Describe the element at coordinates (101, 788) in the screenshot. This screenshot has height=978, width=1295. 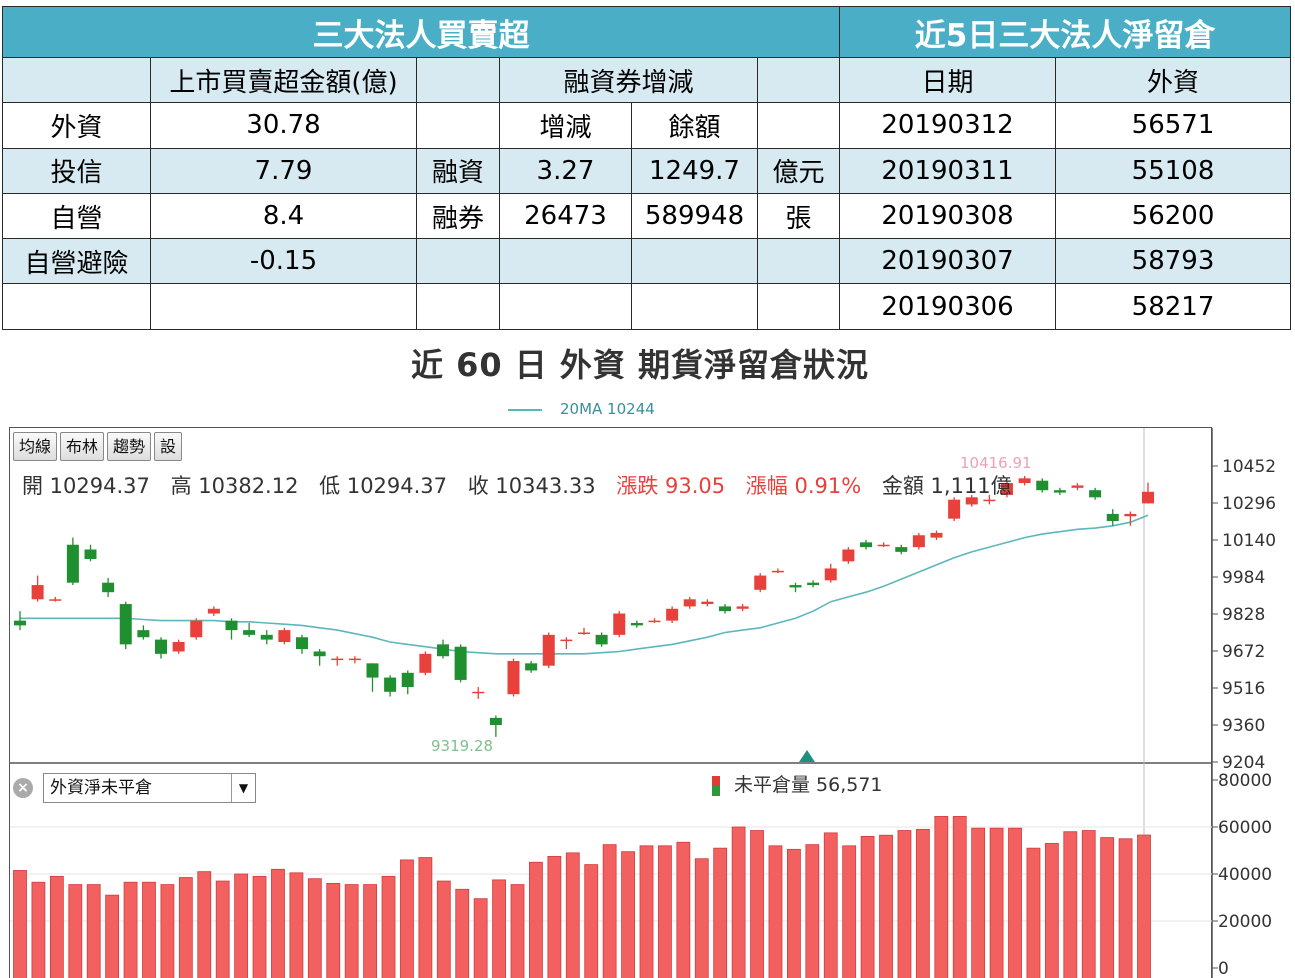
I see `indicator-select-value: 外資淨未平倉` at that location.